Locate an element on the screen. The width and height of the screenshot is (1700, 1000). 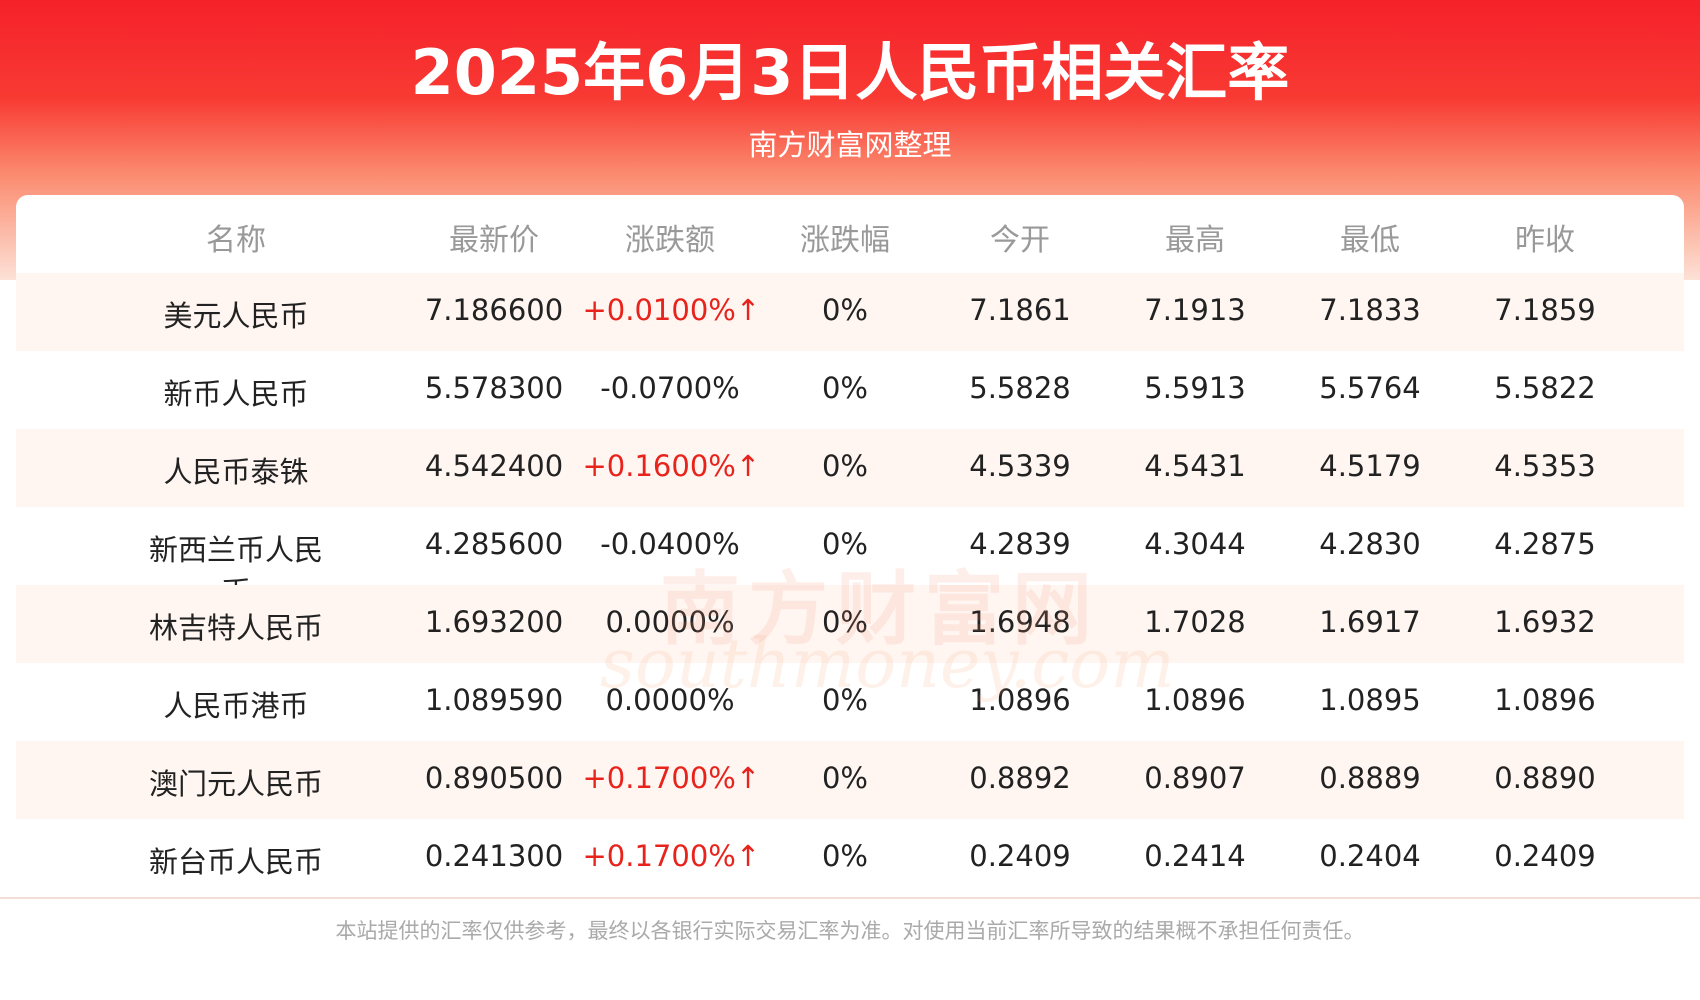
cell: 1.6948 is located at coordinates (1020, 622).